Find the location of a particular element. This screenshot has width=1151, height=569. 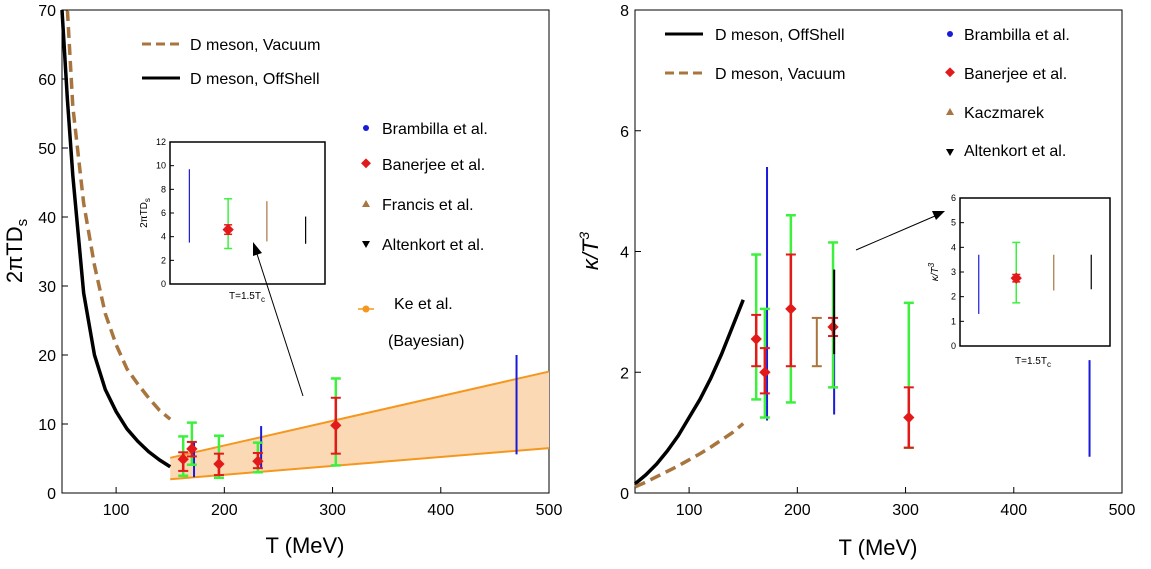

y-tick-label: 2 is located at coordinates (624, 373).